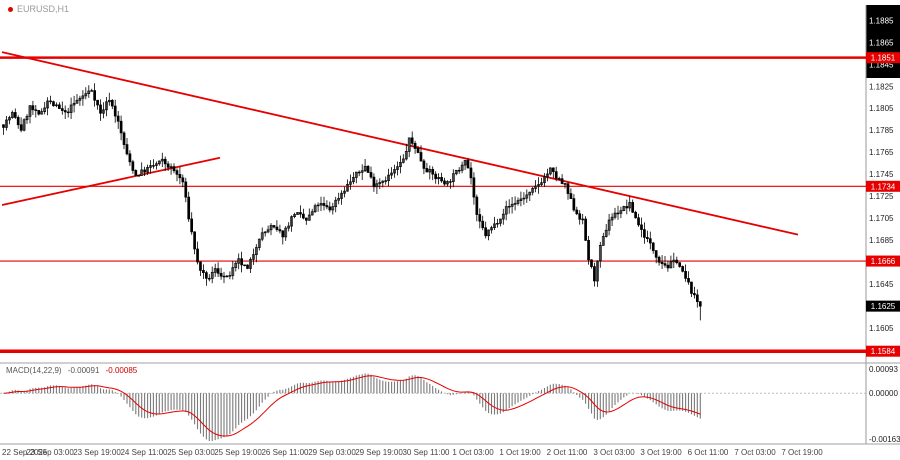 This screenshot has height=460, width=900. What do you see at coordinates (83, 370) in the screenshot?
I see `macd-main-value: -0.00091` at bounding box center [83, 370].